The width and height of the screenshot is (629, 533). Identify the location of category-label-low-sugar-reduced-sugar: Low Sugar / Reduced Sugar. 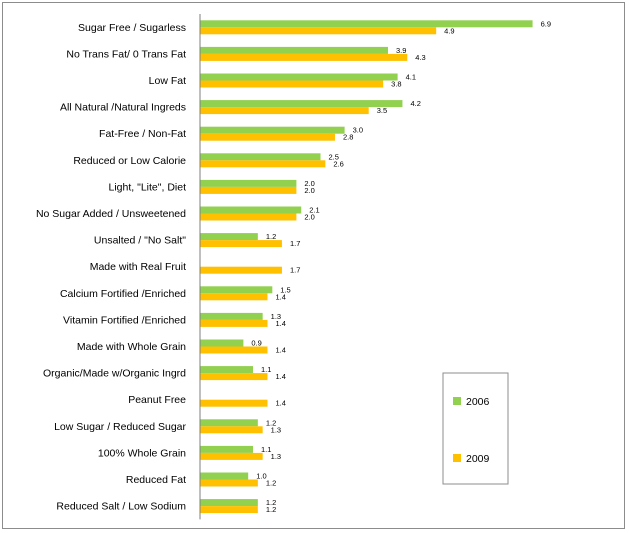
(120, 427).